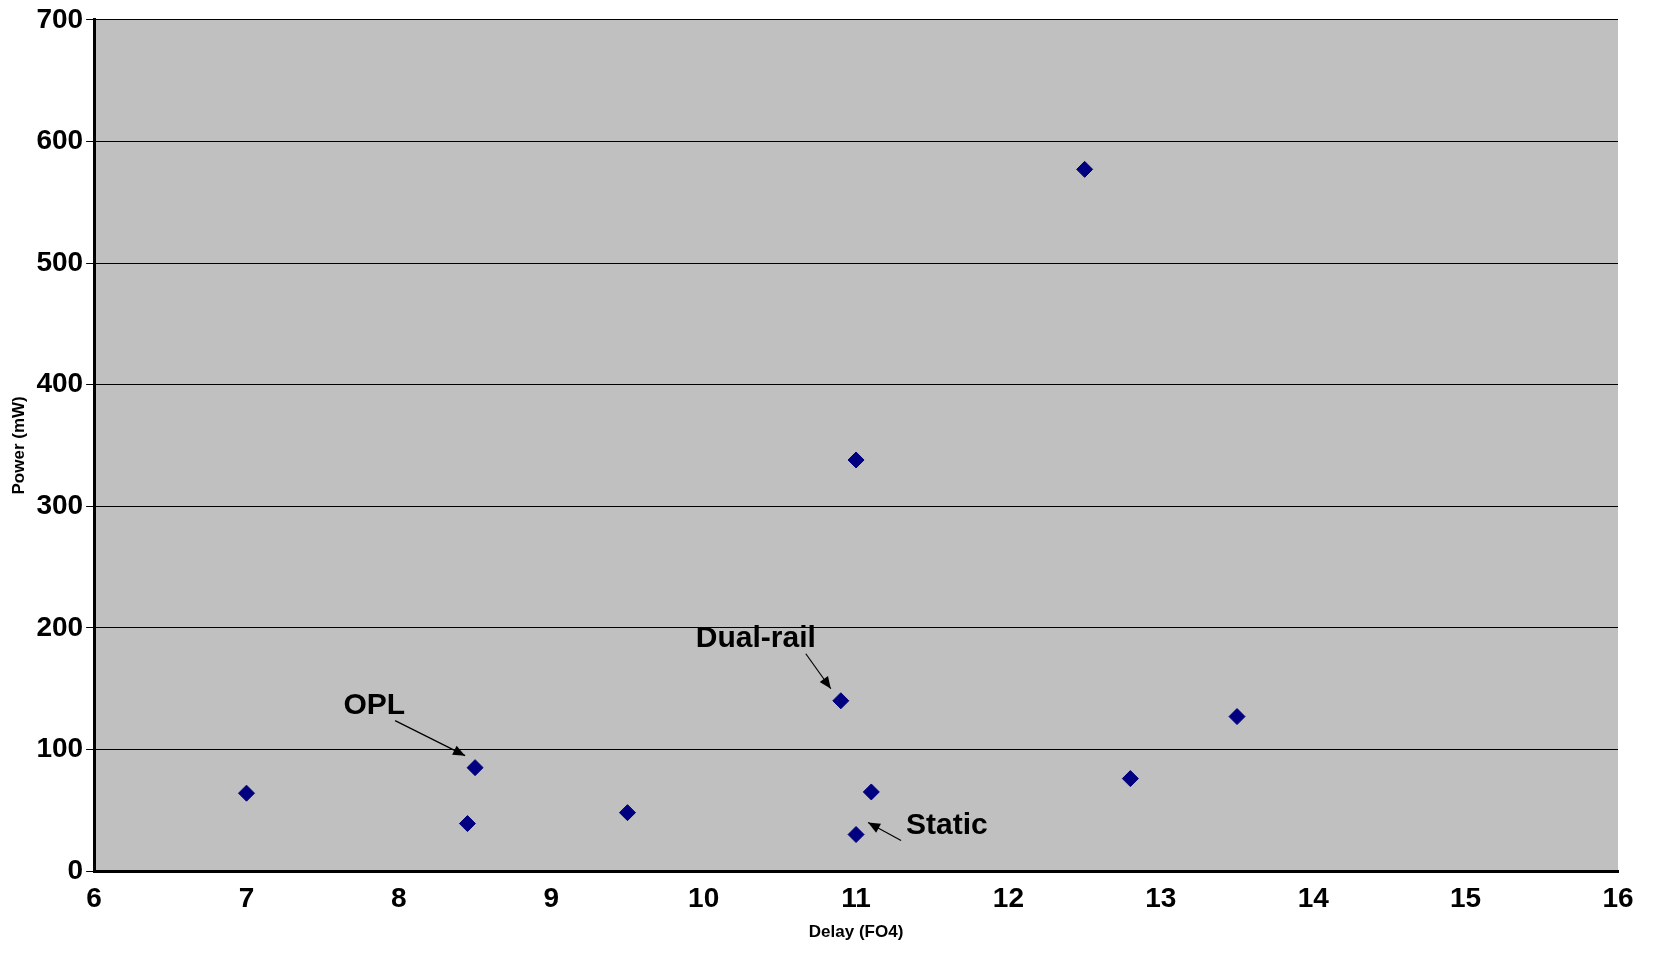 This screenshot has width=1658, height=957. I want to click on x-tick-label: 12, so click(1008, 897).